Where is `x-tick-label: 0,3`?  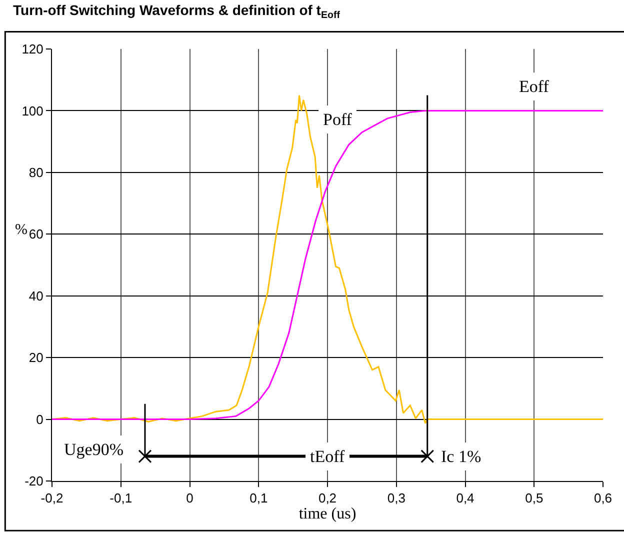 x-tick-label: 0,3 is located at coordinates (396, 498).